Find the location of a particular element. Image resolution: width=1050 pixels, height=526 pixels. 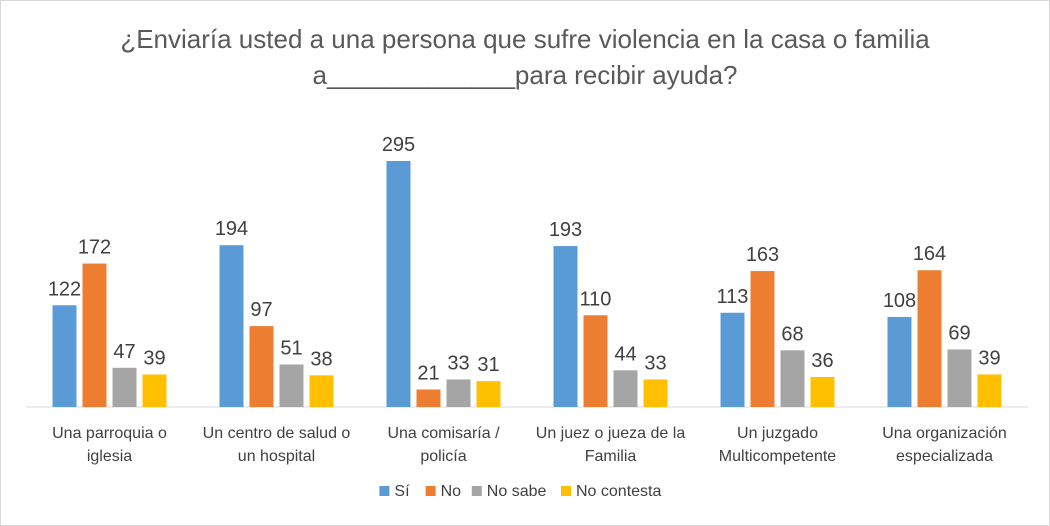

data-label-0-2: 47 is located at coordinates (124, 352).